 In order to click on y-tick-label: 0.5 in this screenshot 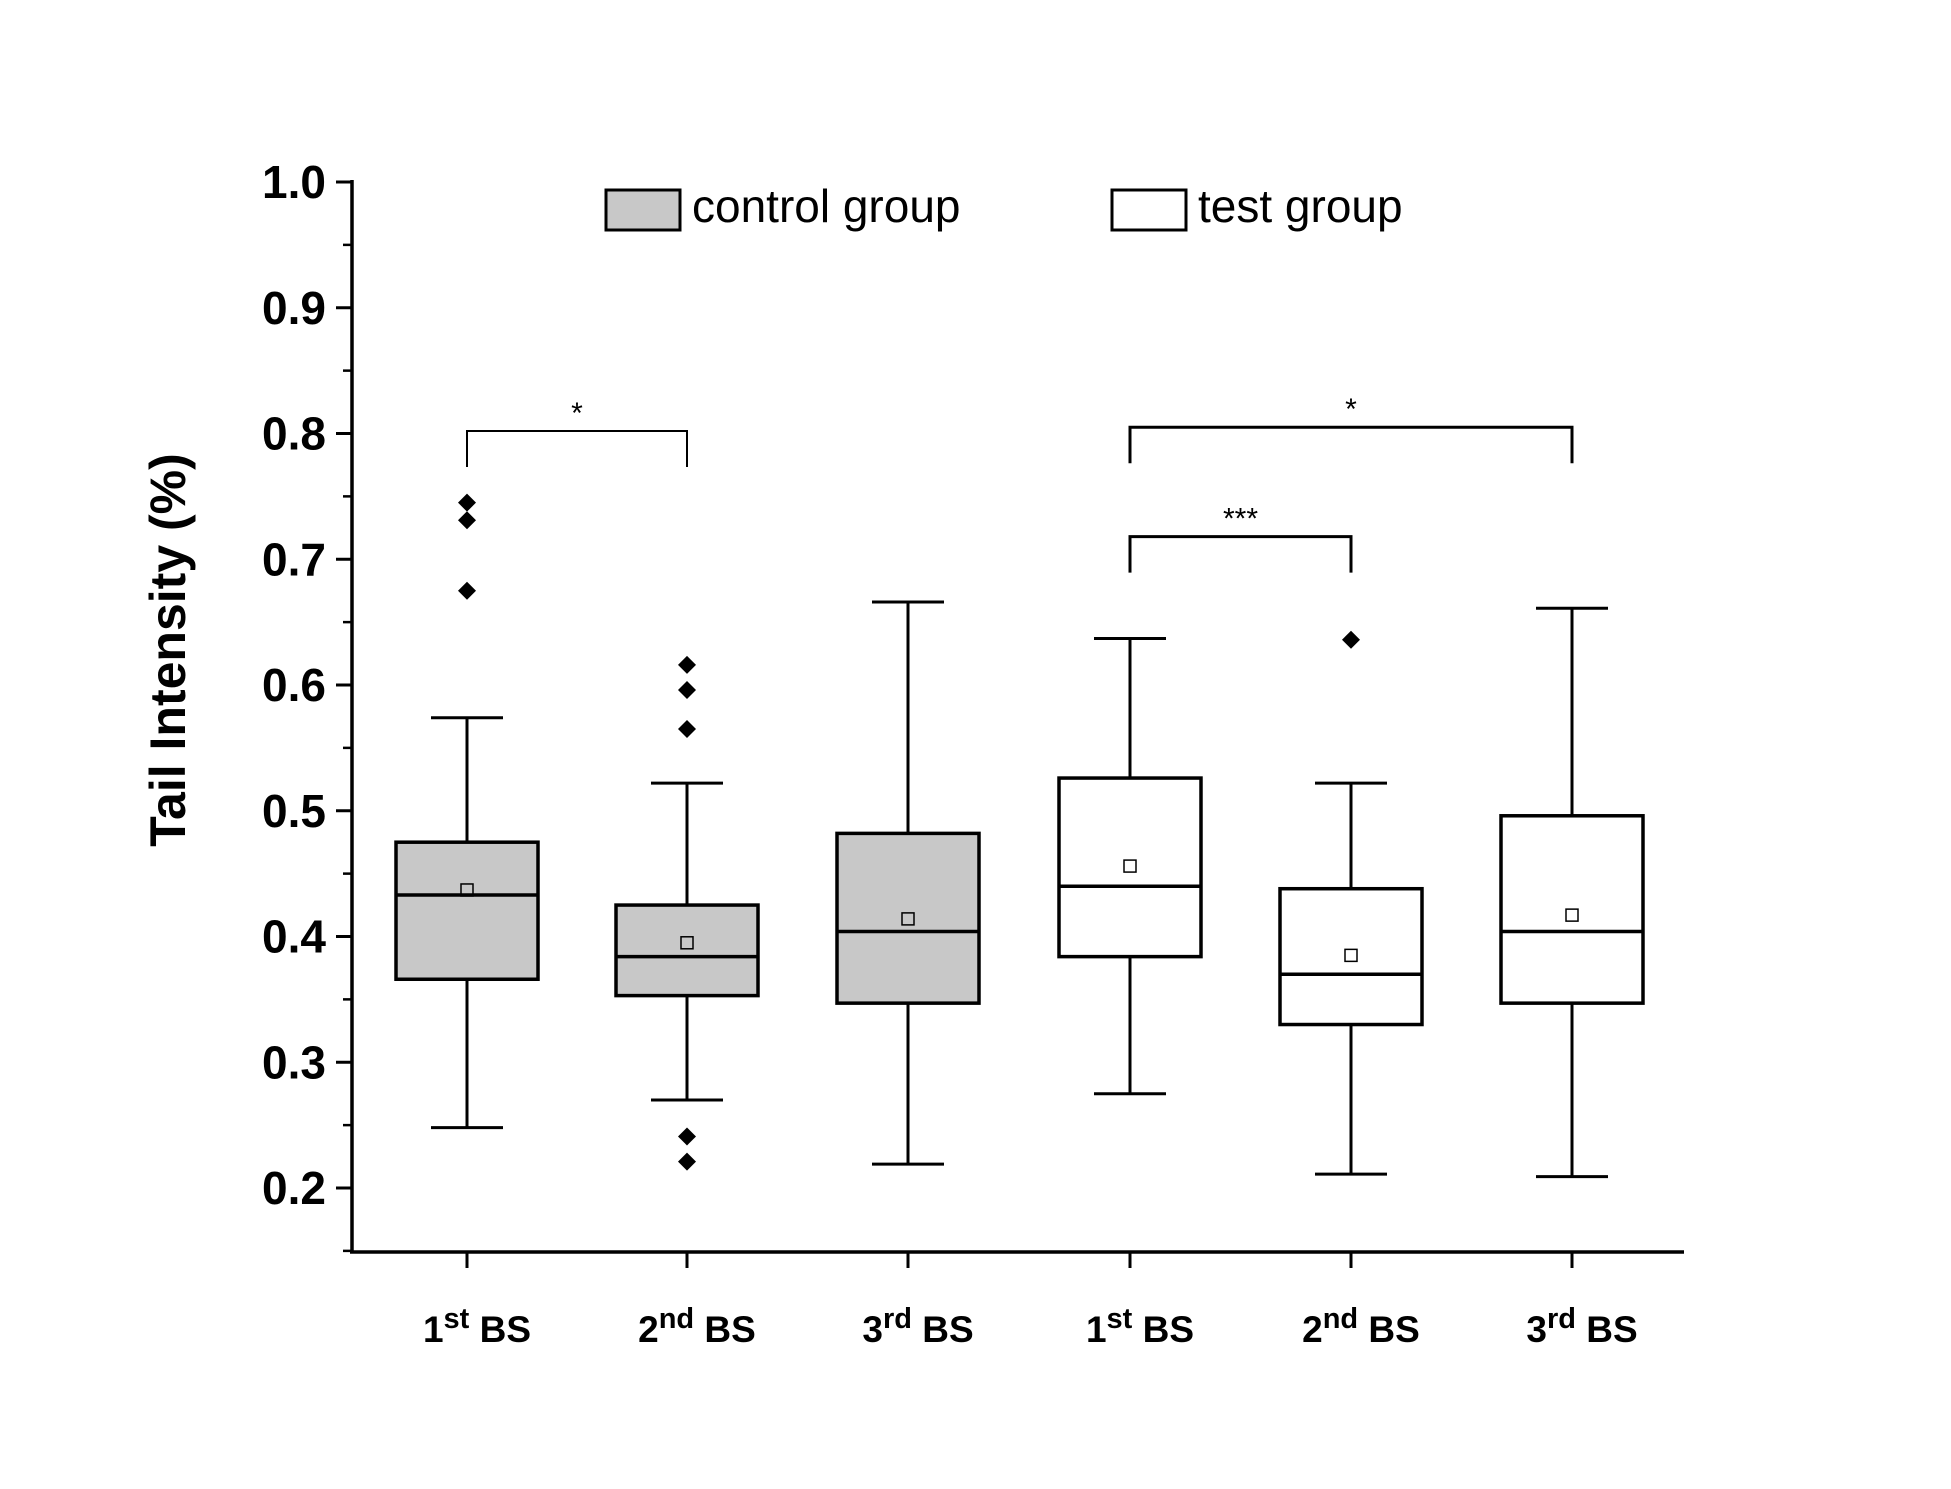, I will do `click(294, 811)`.